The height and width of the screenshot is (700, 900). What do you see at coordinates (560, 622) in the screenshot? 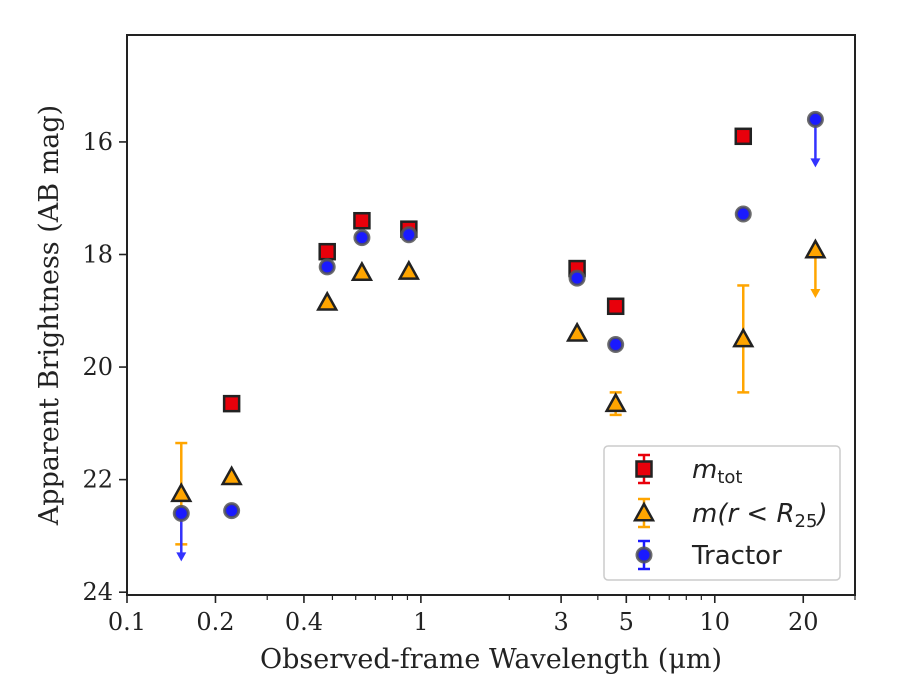
I see `x-tick-label: 3` at bounding box center [560, 622].